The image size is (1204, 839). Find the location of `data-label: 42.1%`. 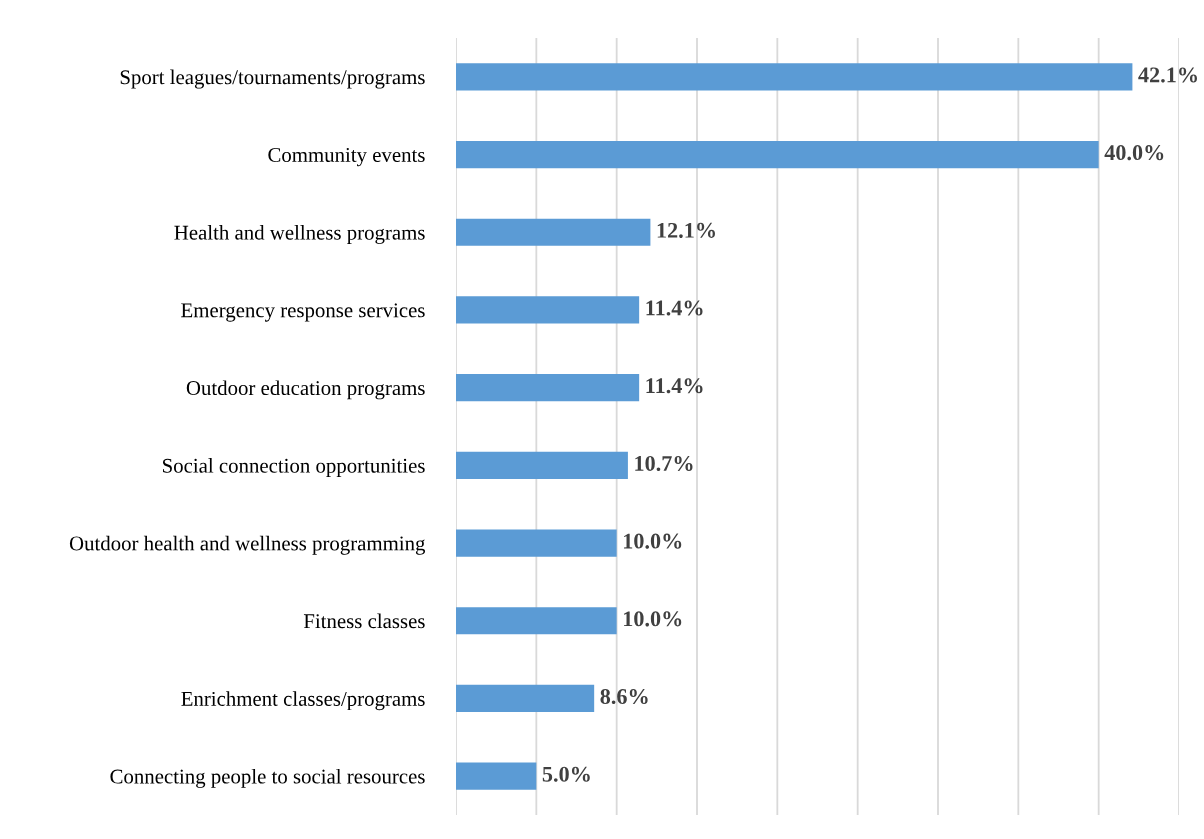

data-label: 42.1% is located at coordinates (1167, 75).